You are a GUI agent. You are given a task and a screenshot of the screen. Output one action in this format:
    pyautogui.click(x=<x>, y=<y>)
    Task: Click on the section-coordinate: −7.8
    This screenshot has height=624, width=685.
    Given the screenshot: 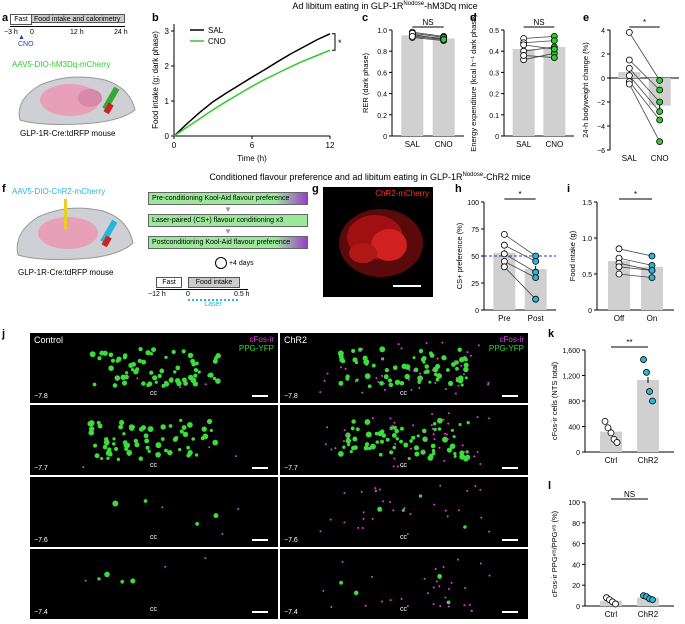 What is the action you would take?
    pyautogui.click(x=41, y=396)
    